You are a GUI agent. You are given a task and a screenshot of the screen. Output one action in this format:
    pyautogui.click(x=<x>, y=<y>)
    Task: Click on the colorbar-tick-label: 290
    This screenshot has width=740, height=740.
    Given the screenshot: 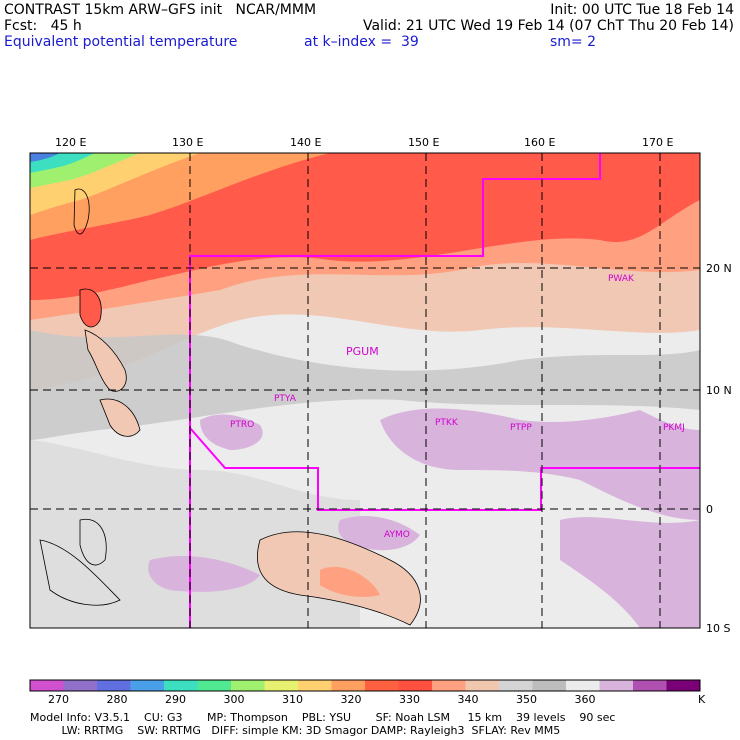 What is the action you would take?
    pyautogui.click(x=175, y=699)
    